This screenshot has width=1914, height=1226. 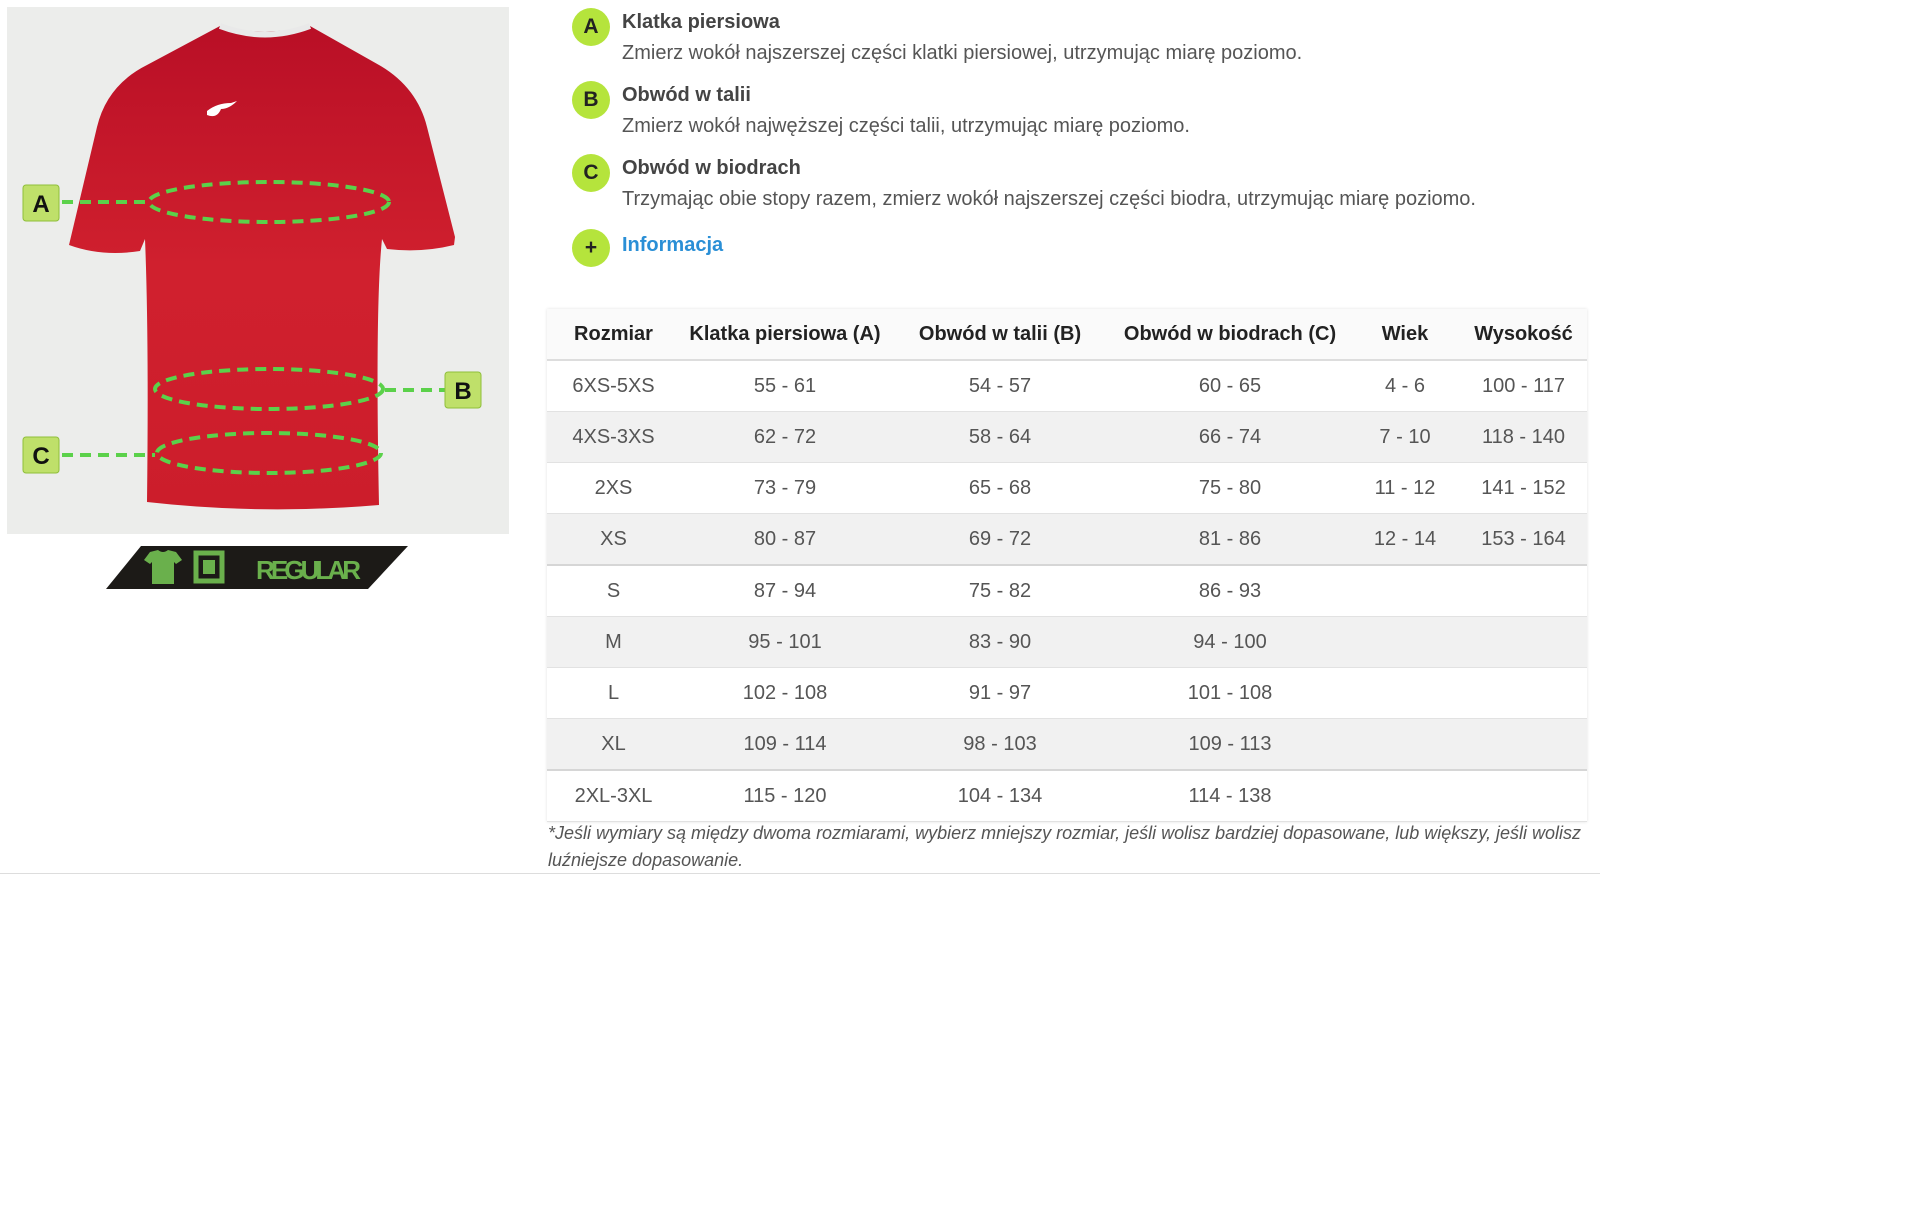 What do you see at coordinates (785, 335) in the screenshot?
I see `column-header: Klatka piersiowa (A)` at bounding box center [785, 335].